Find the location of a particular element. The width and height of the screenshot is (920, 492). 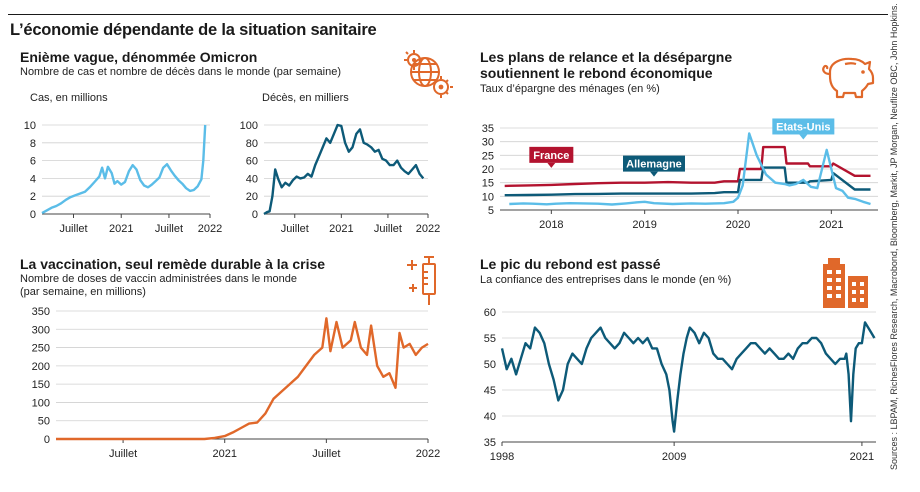

savings-label-france: France is located at coordinates (551, 157).